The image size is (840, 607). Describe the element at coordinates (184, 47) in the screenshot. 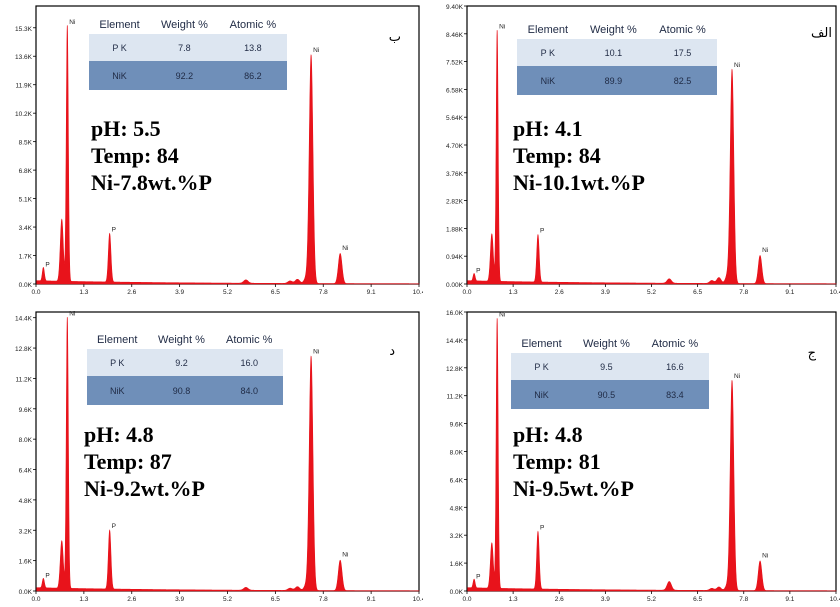

I see `table-cell: 7.8` at that location.